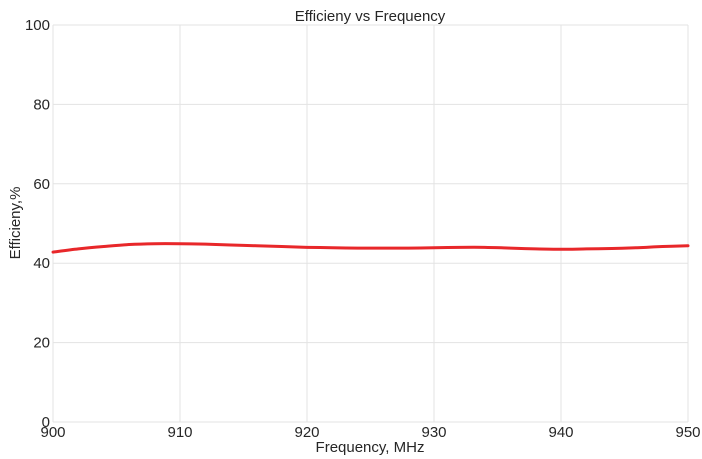 The height and width of the screenshot is (459, 702). What do you see at coordinates (433, 432) in the screenshot?
I see `x-tick-label: 930` at bounding box center [433, 432].